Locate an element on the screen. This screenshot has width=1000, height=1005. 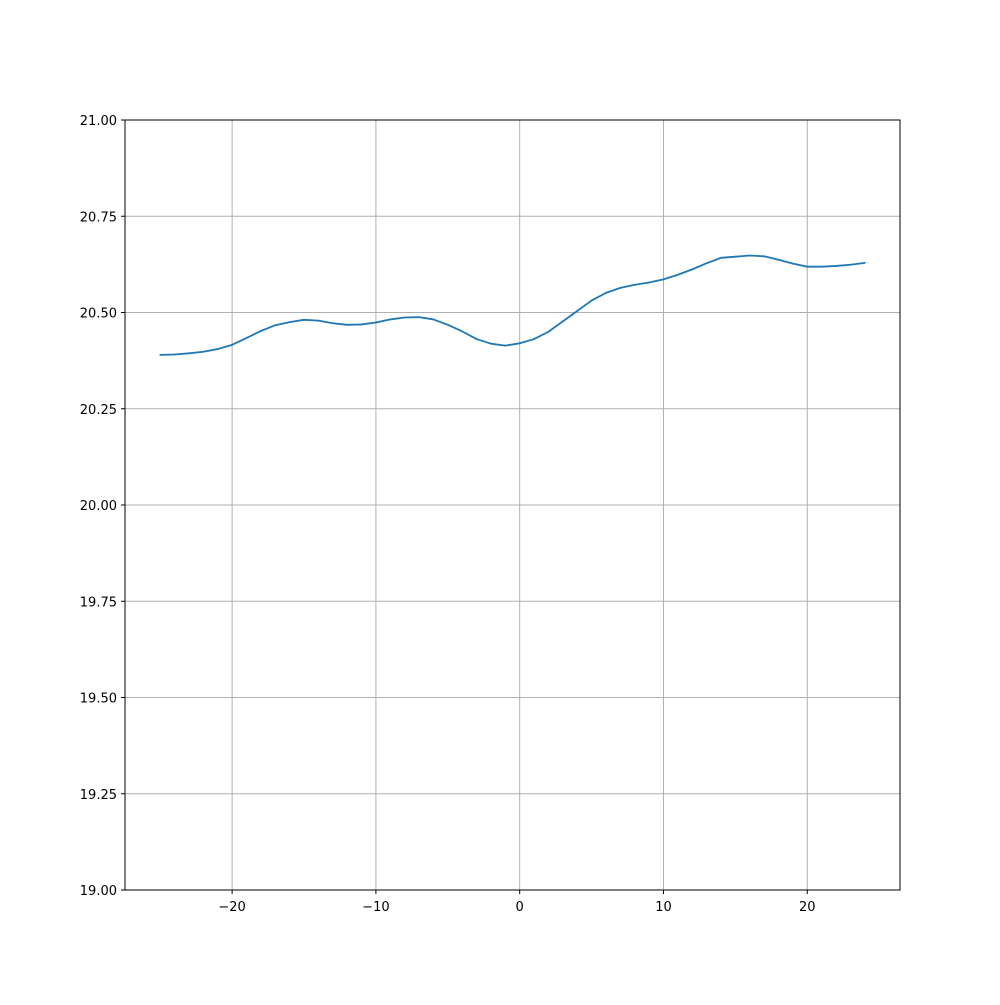
y-tick-label: 21.00 is located at coordinates (98, 121).